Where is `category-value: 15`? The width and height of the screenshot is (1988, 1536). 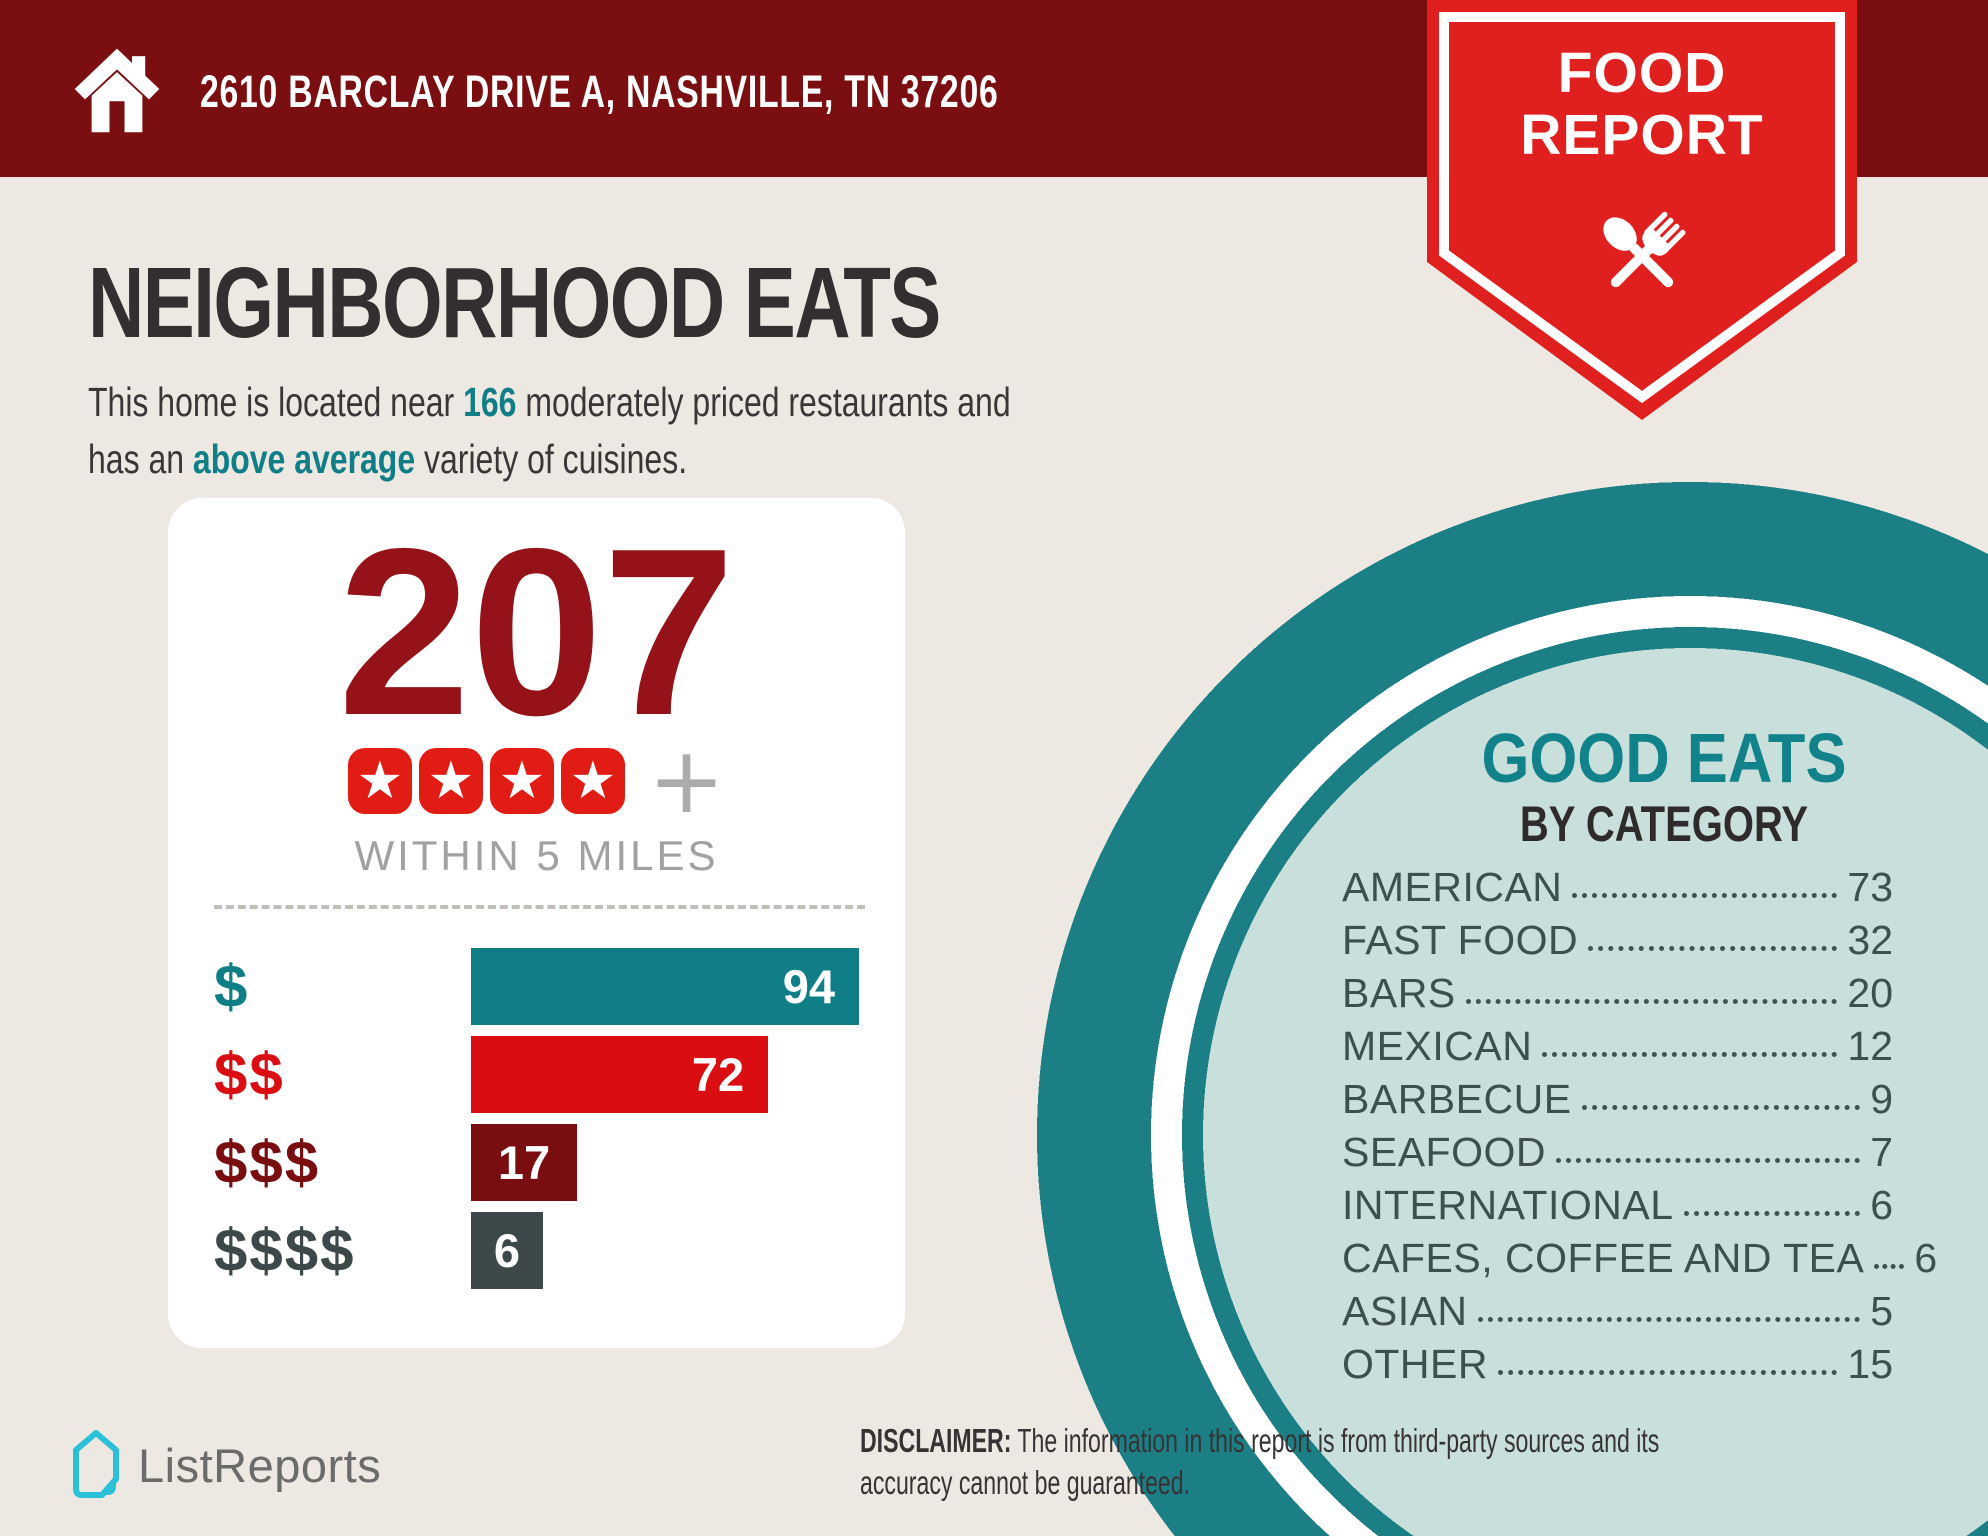
category-value: 15 is located at coordinates (1870, 1364).